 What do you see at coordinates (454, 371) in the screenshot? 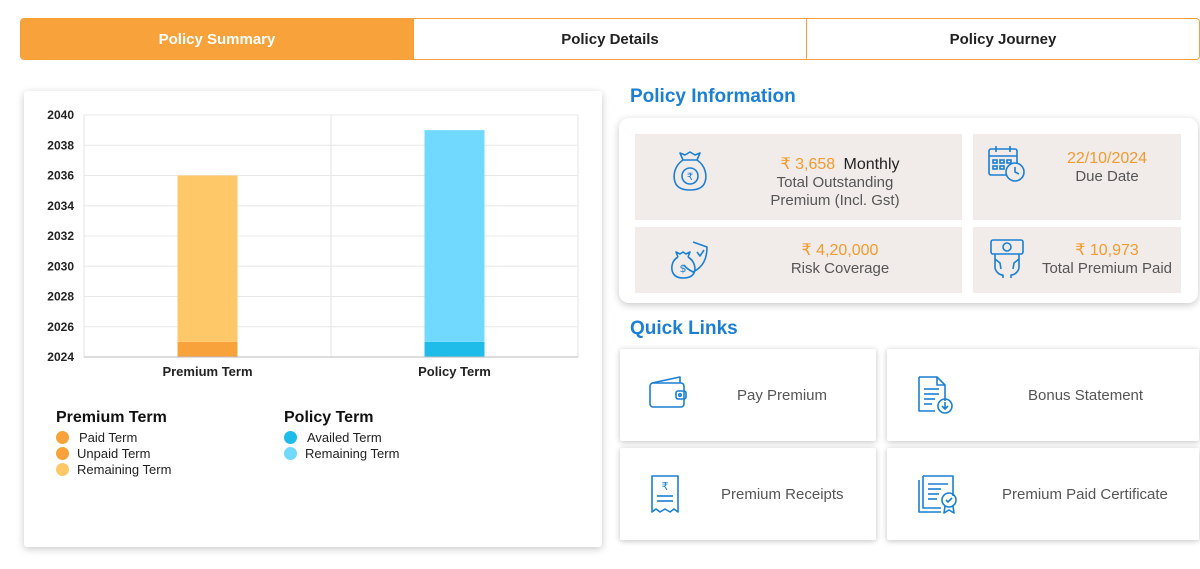
I see `x-category-label: Policy Term` at bounding box center [454, 371].